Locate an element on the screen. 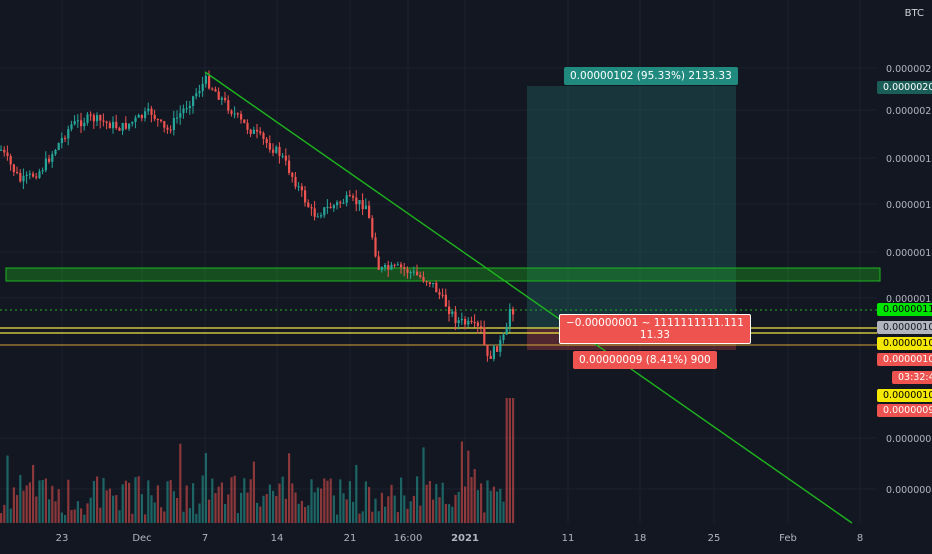 Image resolution: width=932 pixels, height=554 pixels. time-axis-label: 2021 is located at coordinates (465, 538).